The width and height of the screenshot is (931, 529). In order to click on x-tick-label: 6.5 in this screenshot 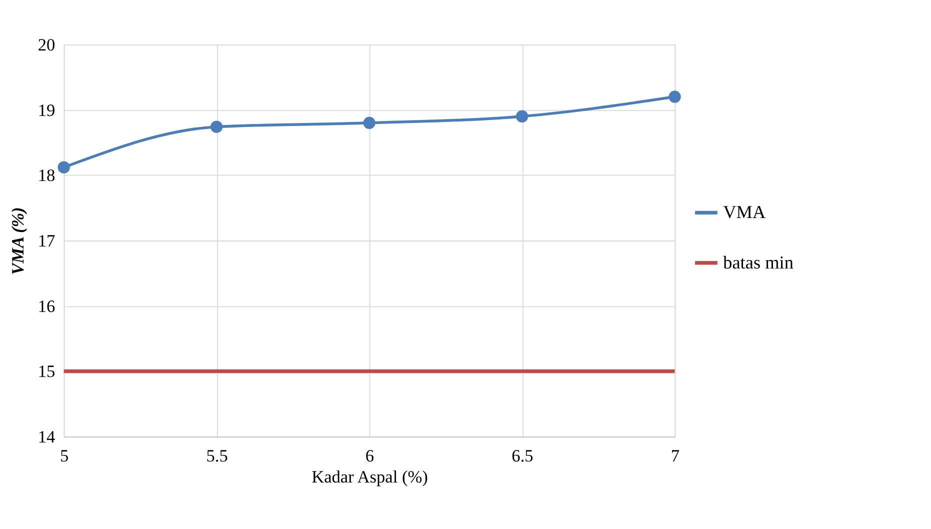, I will do `click(523, 456)`.